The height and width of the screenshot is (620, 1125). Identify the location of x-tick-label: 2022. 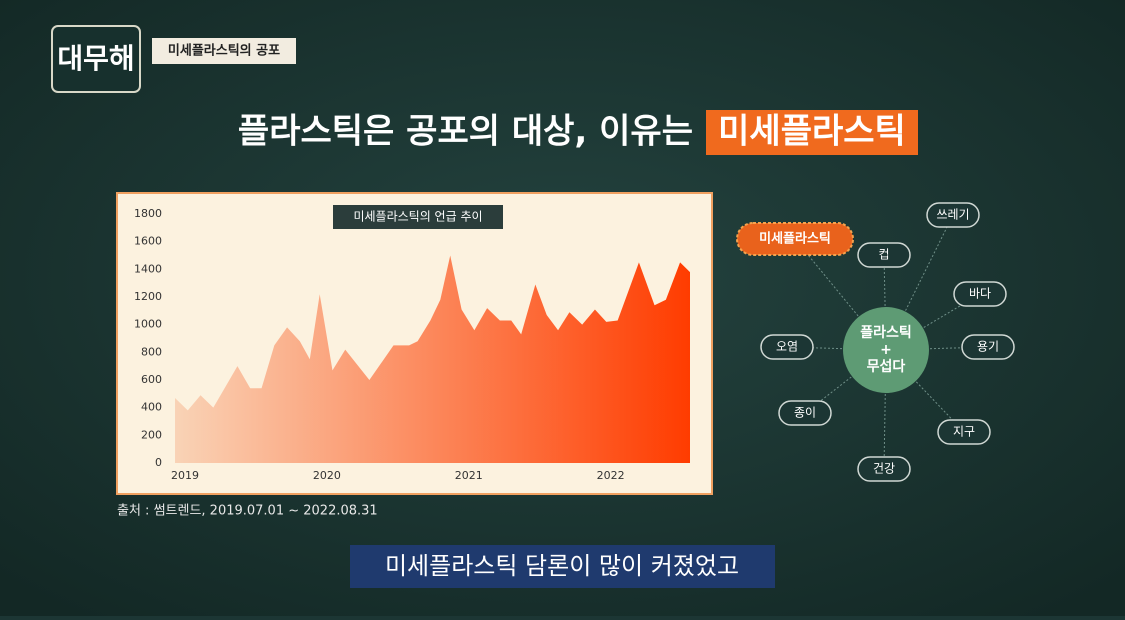
(611, 475).